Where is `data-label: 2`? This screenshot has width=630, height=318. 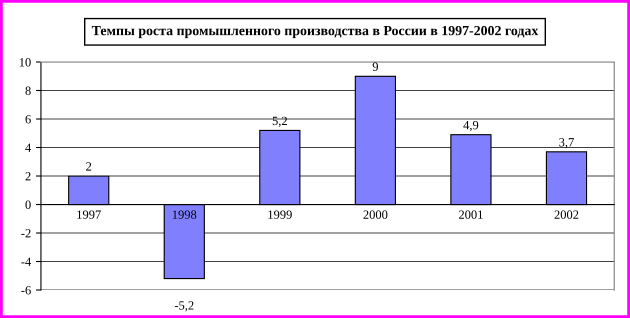 data-label: 2 is located at coordinates (89, 166).